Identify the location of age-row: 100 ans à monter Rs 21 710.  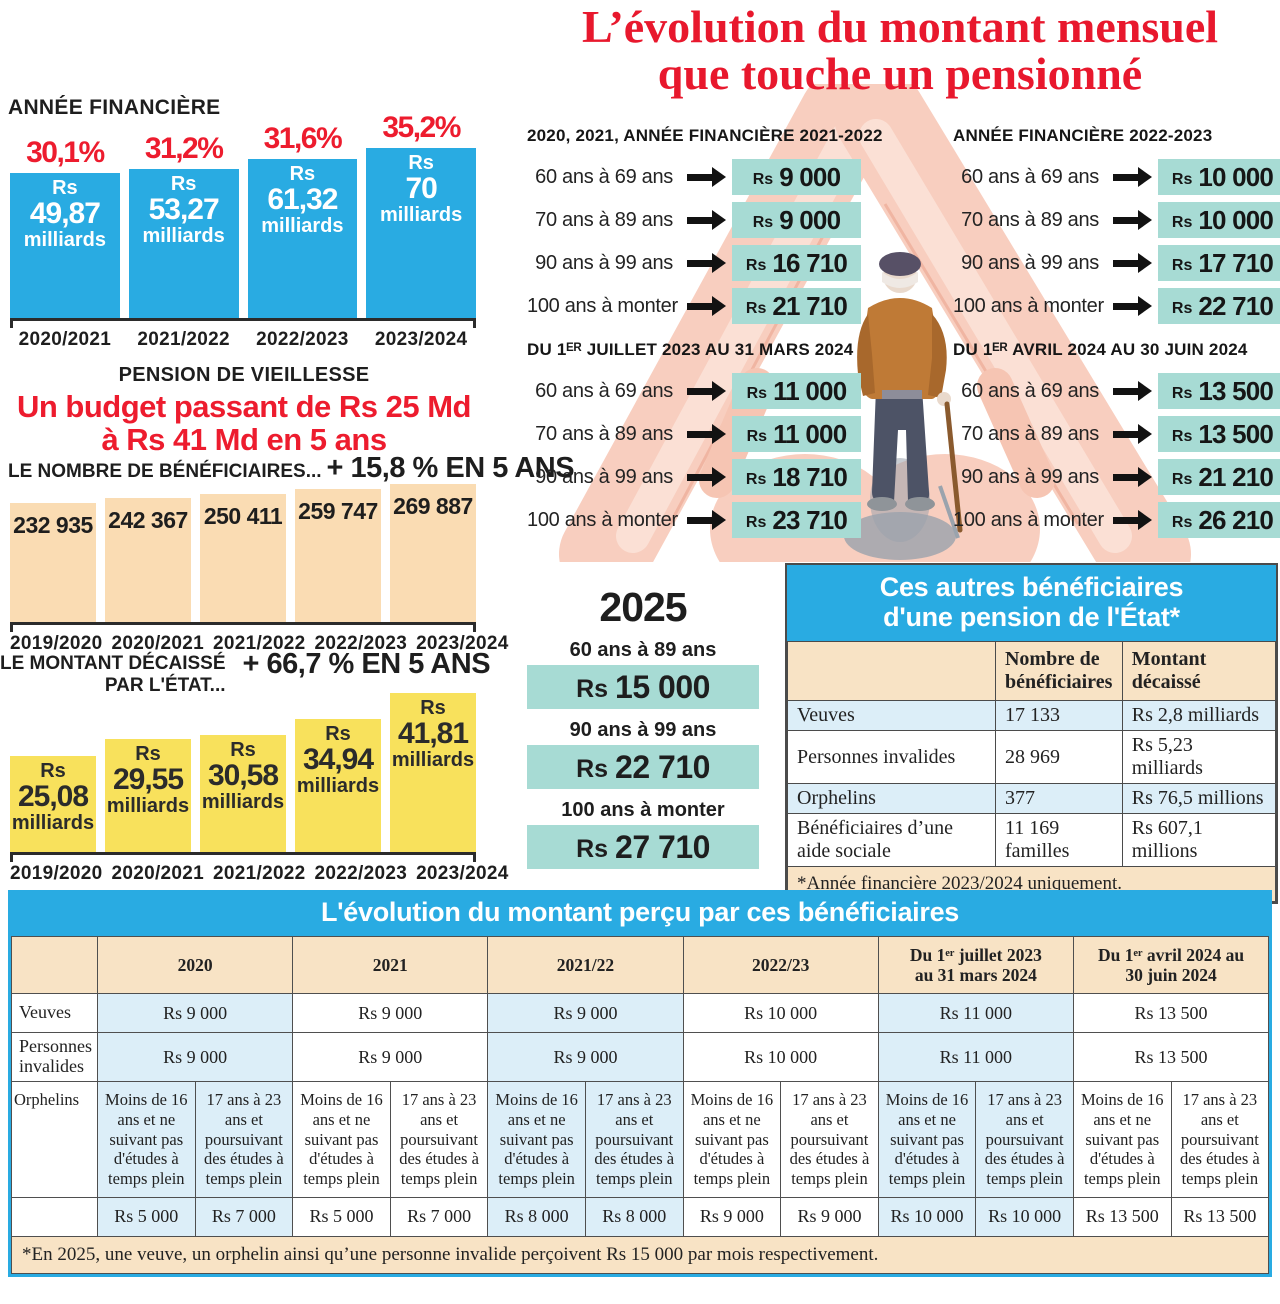
(694, 306).